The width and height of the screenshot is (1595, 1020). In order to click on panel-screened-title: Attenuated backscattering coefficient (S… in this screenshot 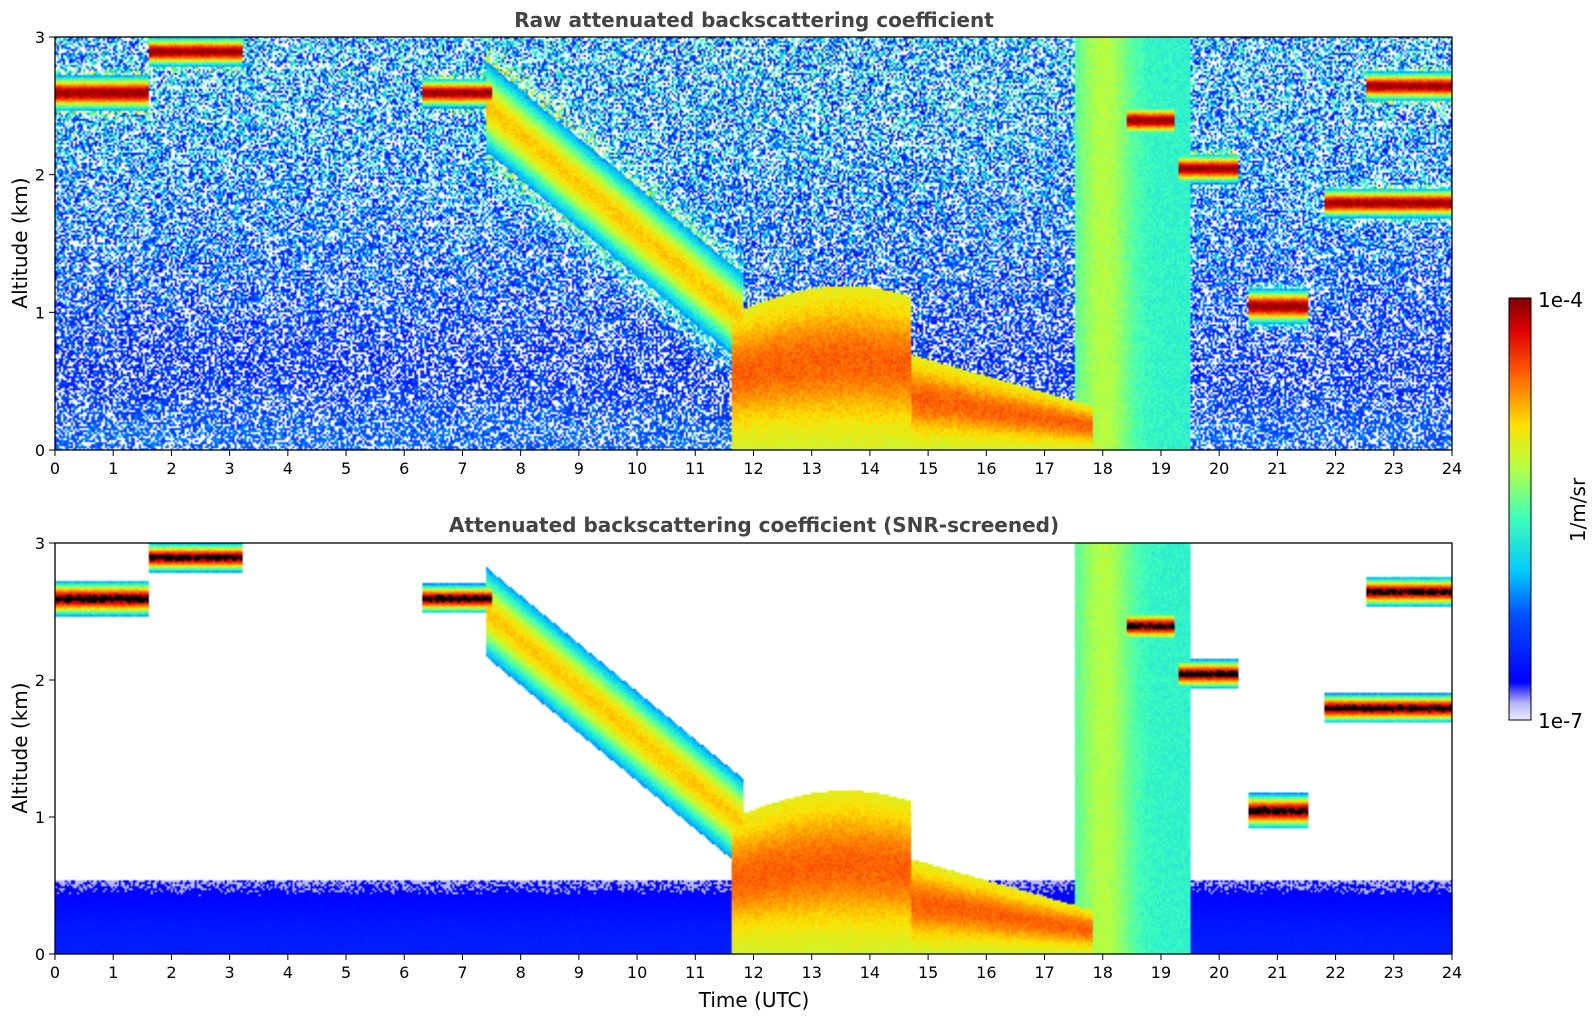, I will do `click(754, 525)`.